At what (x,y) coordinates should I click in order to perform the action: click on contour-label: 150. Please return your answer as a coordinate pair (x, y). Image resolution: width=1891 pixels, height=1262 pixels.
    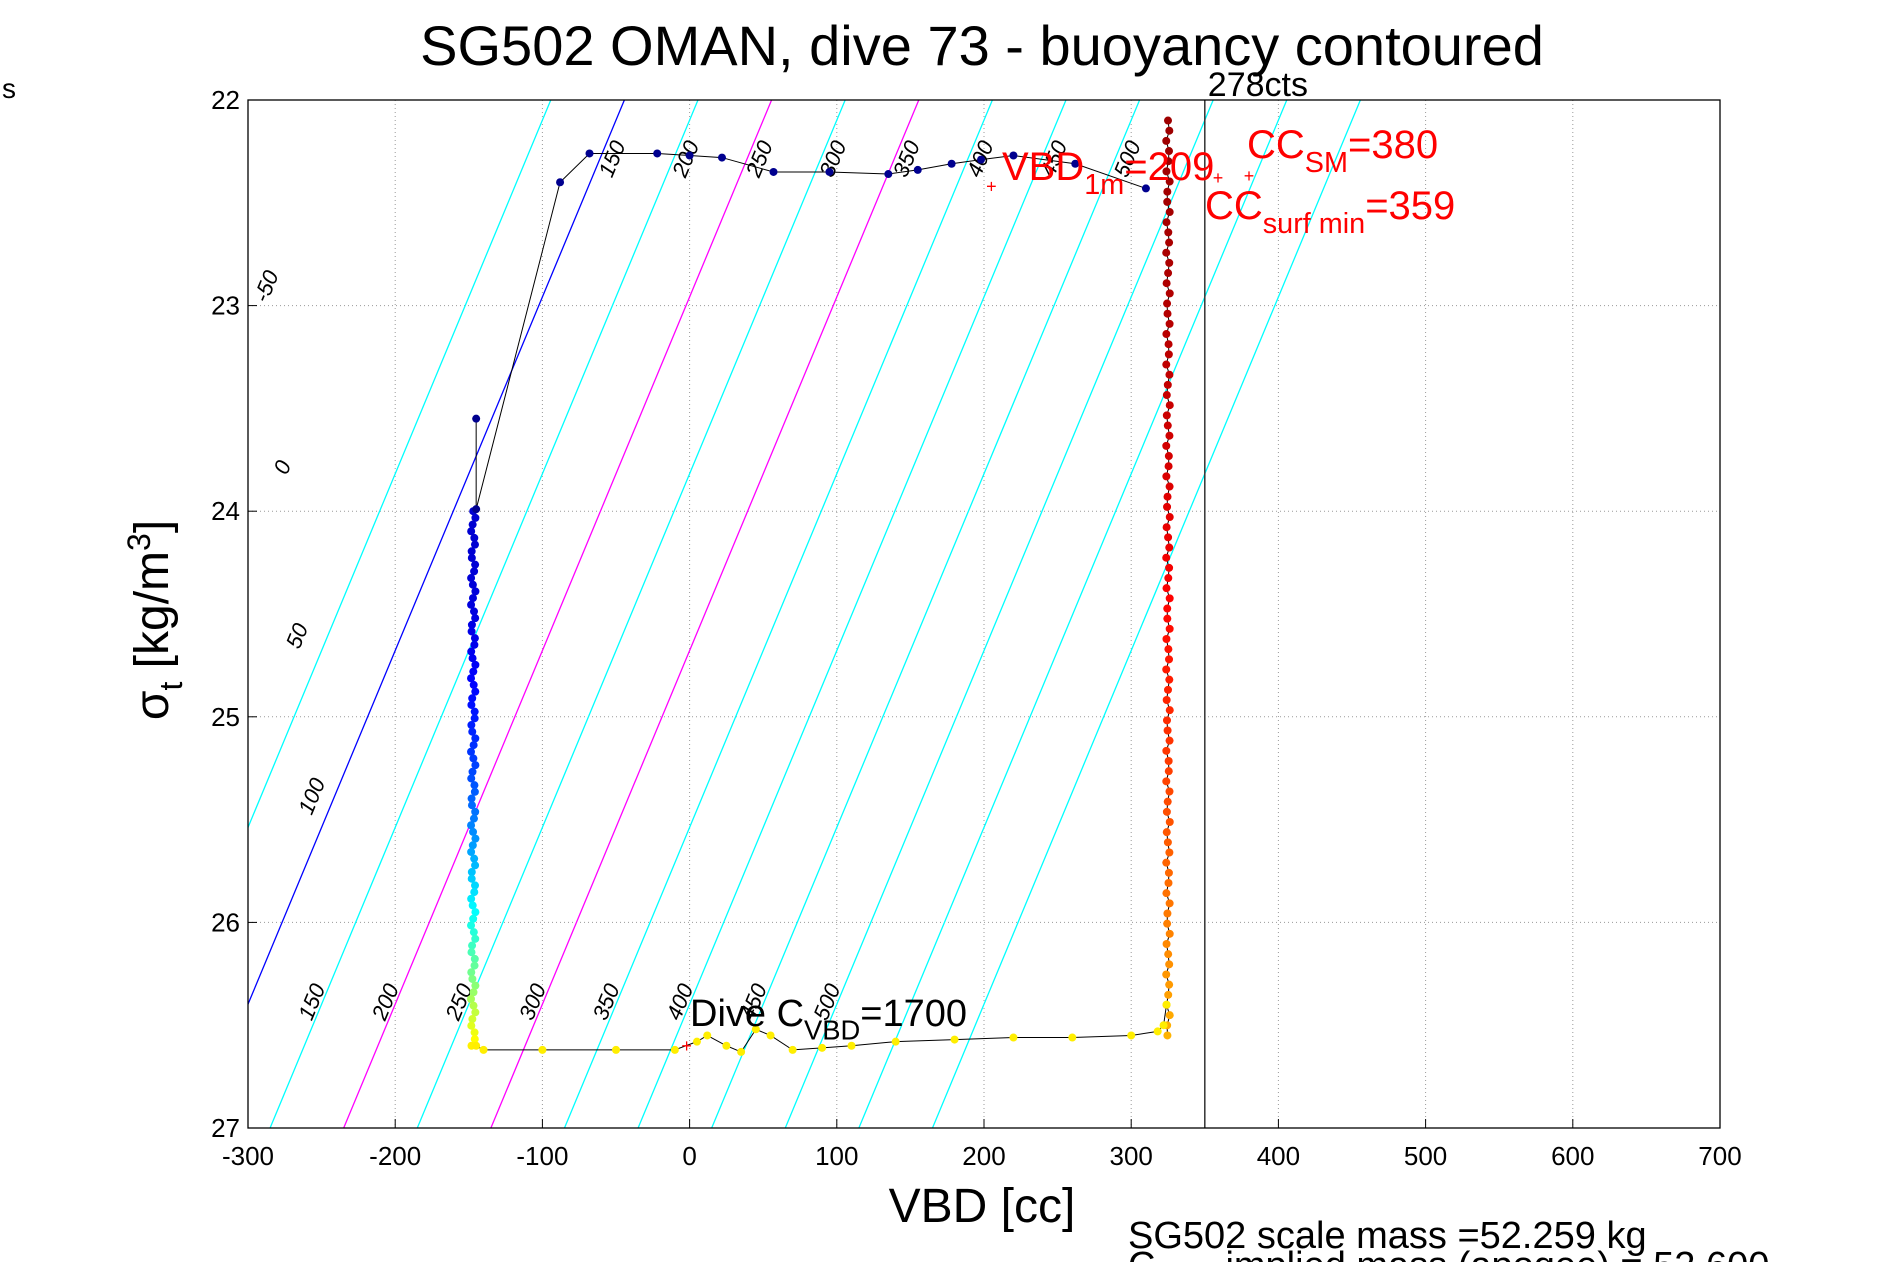
    Looking at the image, I should click on (611, 158).